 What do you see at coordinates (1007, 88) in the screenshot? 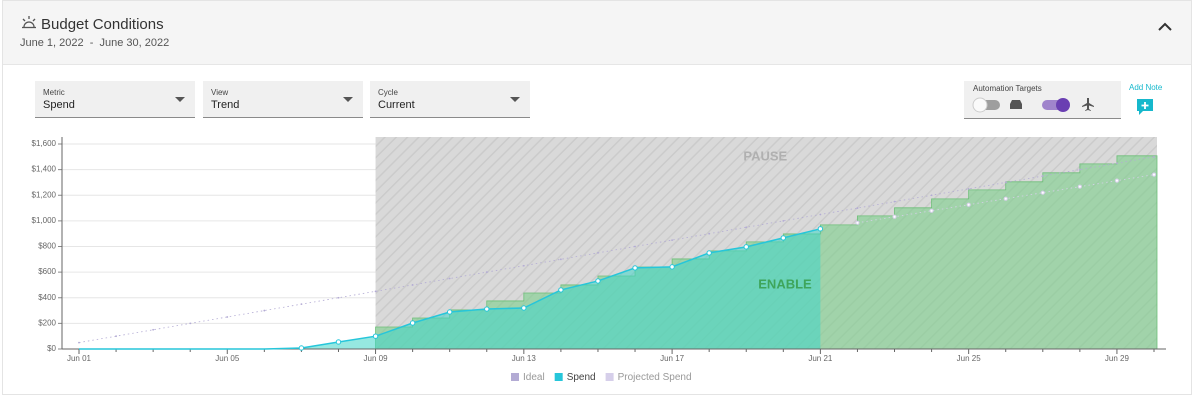
I see `automation-label: Automation Targets` at bounding box center [1007, 88].